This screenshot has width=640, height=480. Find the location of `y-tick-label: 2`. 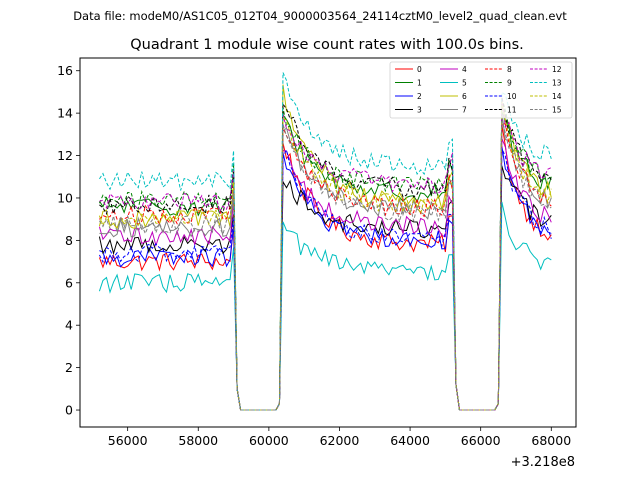

y-tick-label: 2 is located at coordinates (69, 367).